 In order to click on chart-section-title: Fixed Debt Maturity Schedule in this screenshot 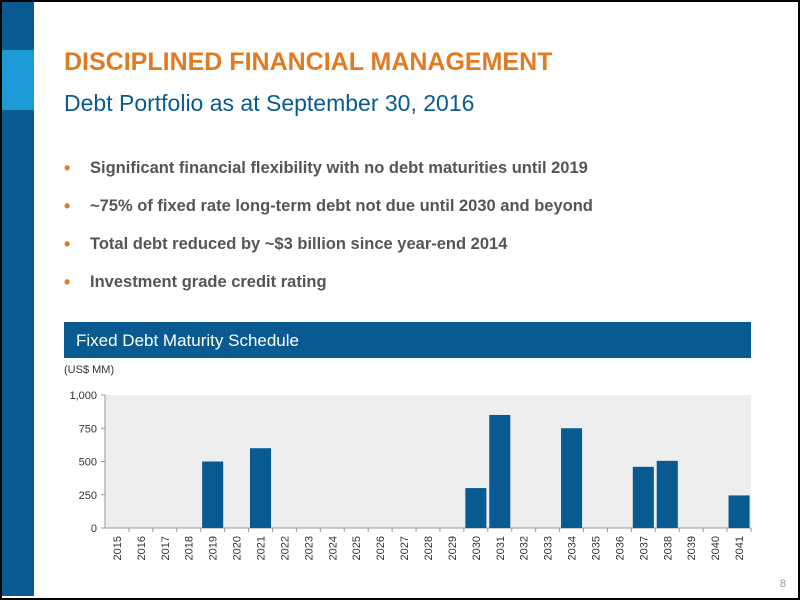, I will do `click(187, 340)`.